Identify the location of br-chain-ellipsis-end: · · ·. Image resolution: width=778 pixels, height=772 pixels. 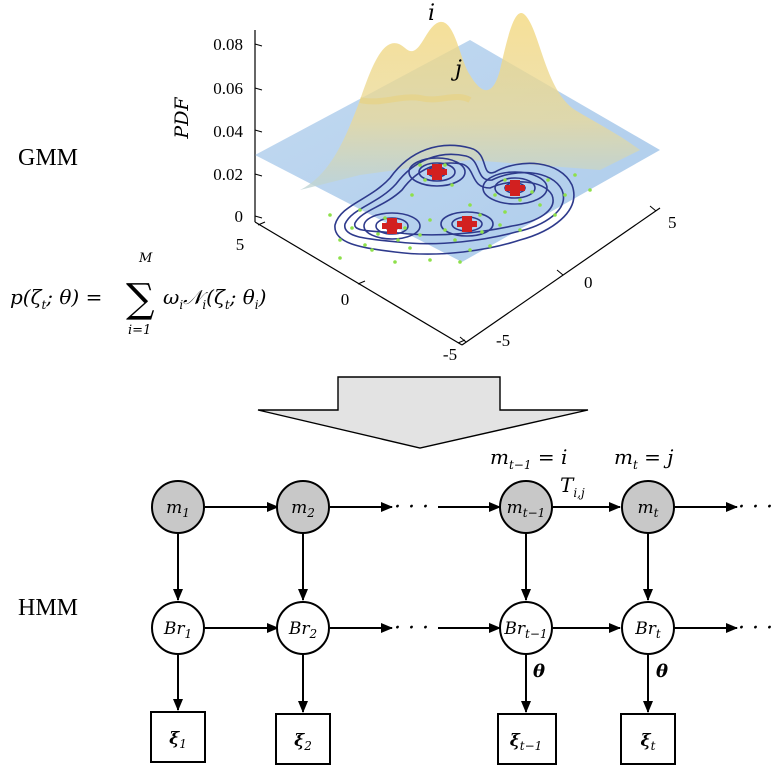
(755, 628).